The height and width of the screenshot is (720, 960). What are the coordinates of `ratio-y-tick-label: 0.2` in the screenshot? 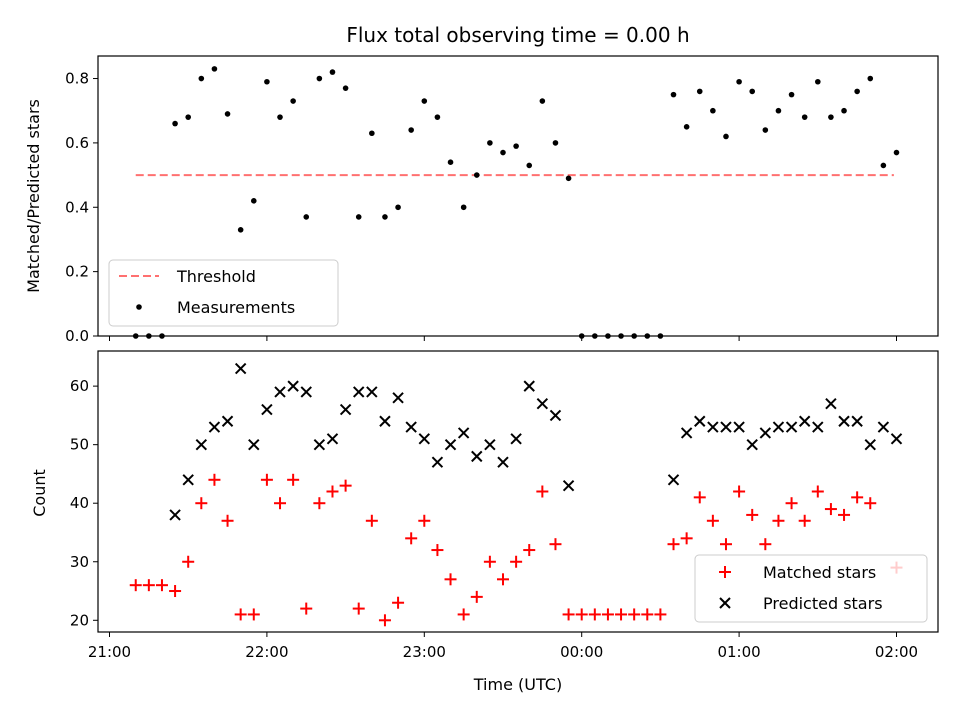 It's located at (77, 272).